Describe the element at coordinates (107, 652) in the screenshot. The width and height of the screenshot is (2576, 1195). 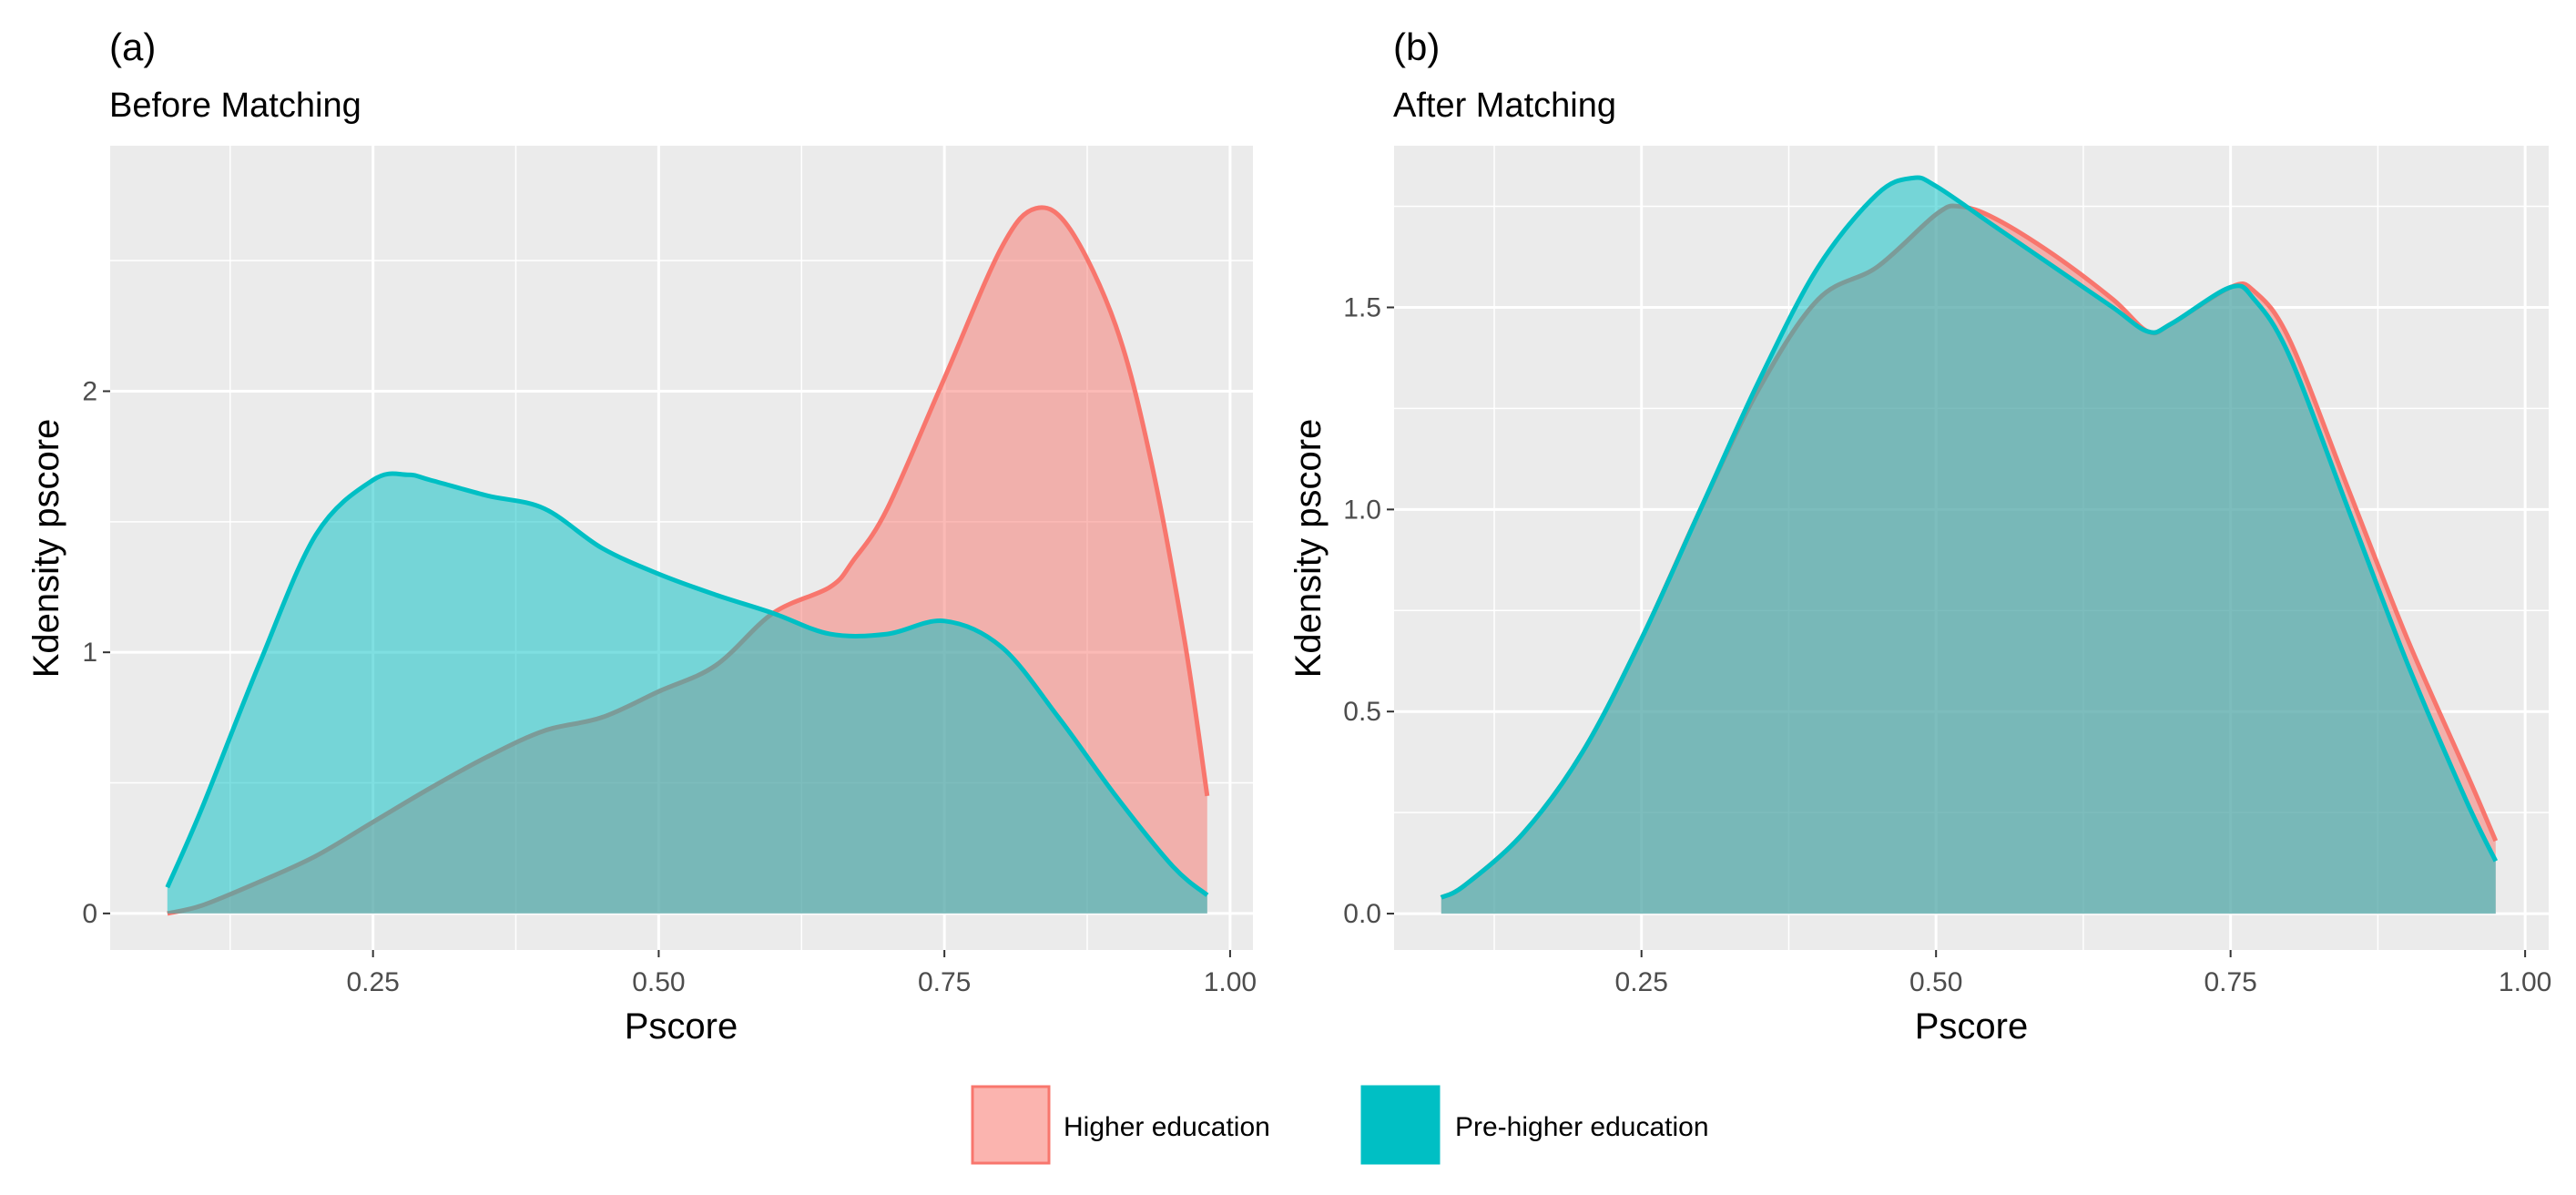
I see `panel-a-y-ticks` at that location.